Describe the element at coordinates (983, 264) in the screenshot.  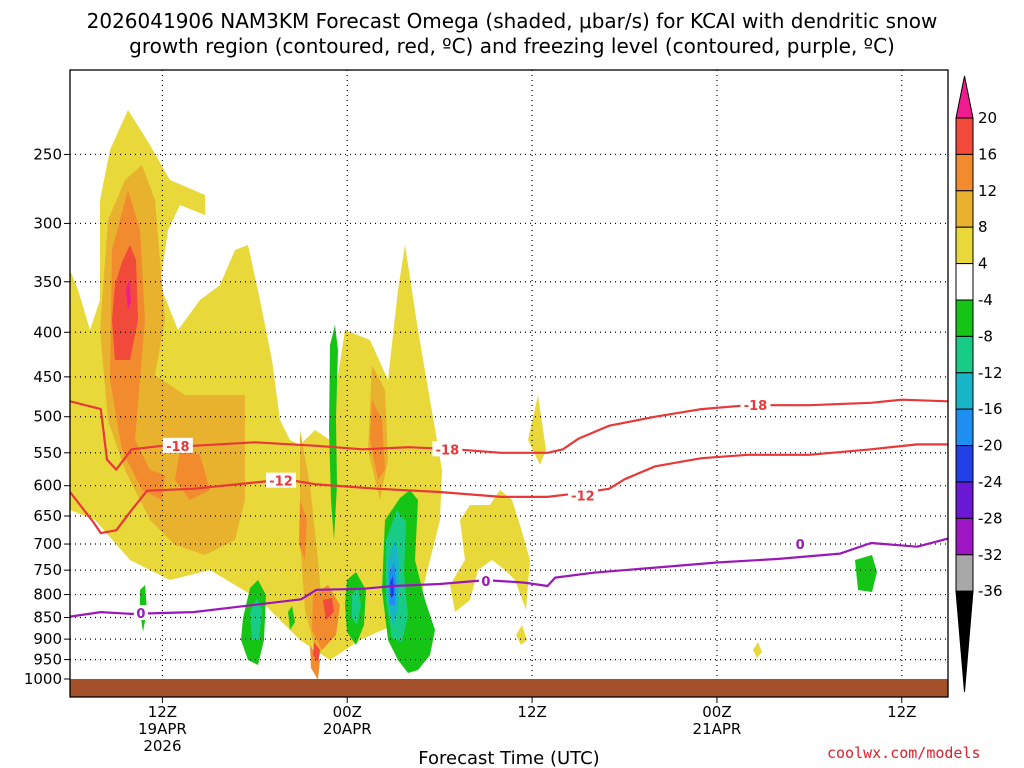
I see `colorbar-label: 4` at that location.